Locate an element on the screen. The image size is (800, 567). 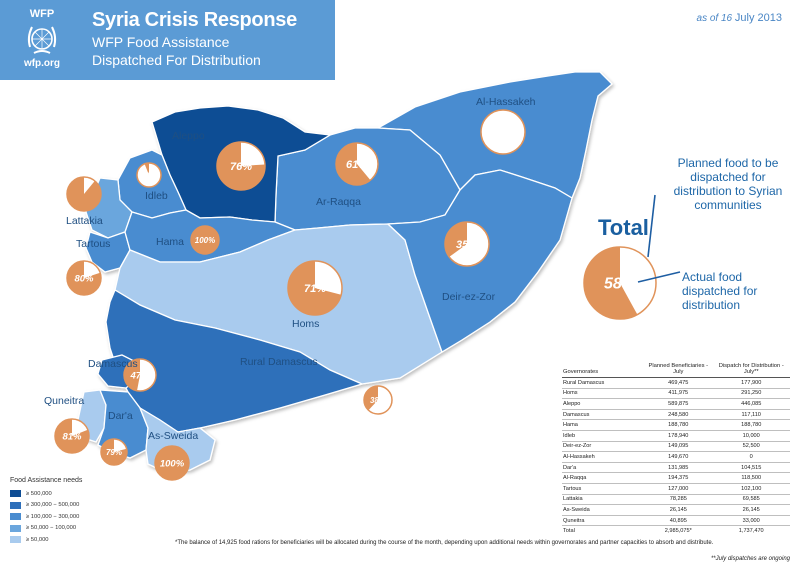
pie-hama-label: 100% is located at coordinates (205, 240).